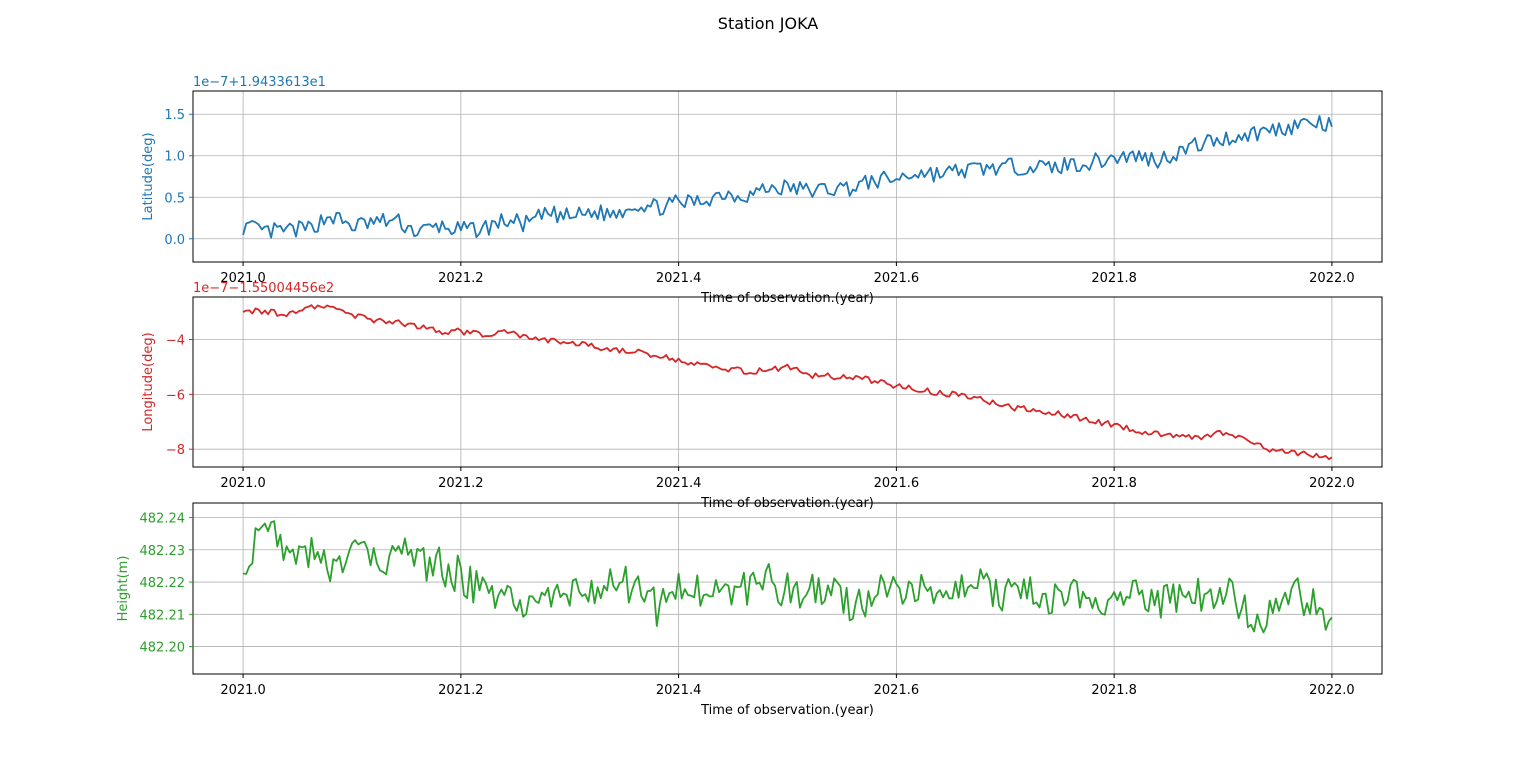 The width and height of the screenshot is (1536, 757). What do you see at coordinates (174, 115) in the screenshot?
I see `y-tick-label: 1.5` at bounding box center [174, 115].